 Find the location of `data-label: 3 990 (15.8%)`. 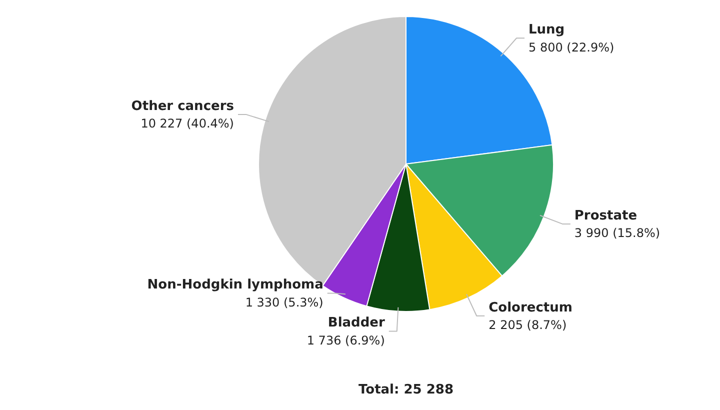

data-label: 3 990 (15.8%) is located at coordinates (617, 233).